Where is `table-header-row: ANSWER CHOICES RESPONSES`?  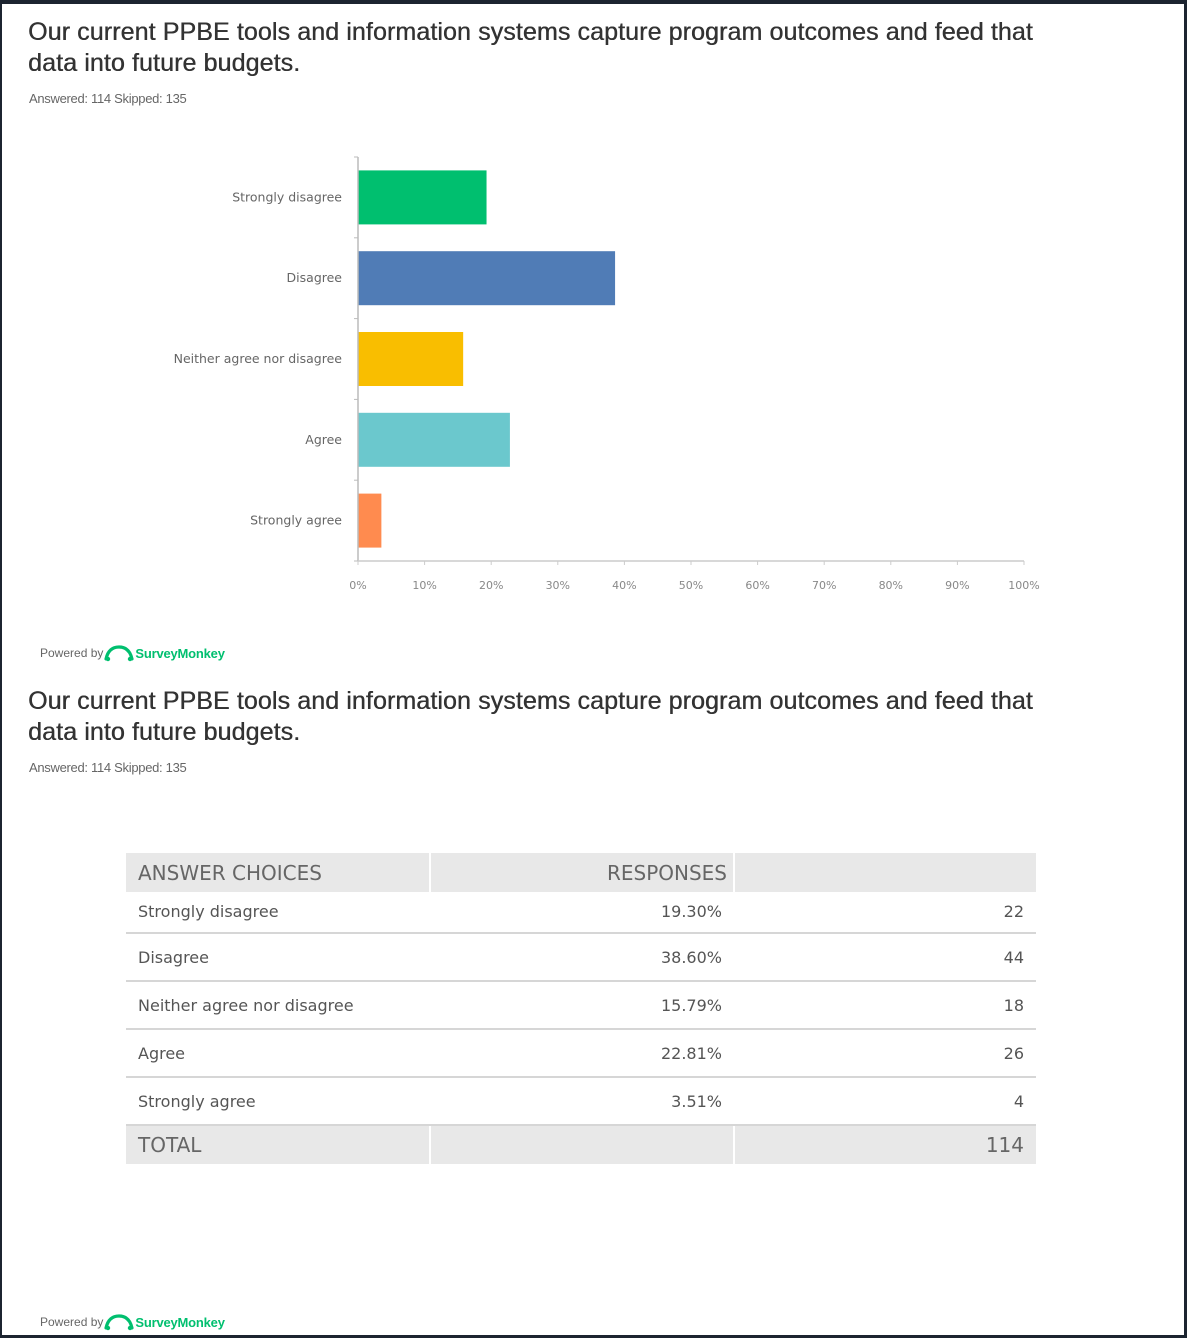 table-header-row: ANSWER CHOICES RESPONSES is located at coordinates (581, 872).